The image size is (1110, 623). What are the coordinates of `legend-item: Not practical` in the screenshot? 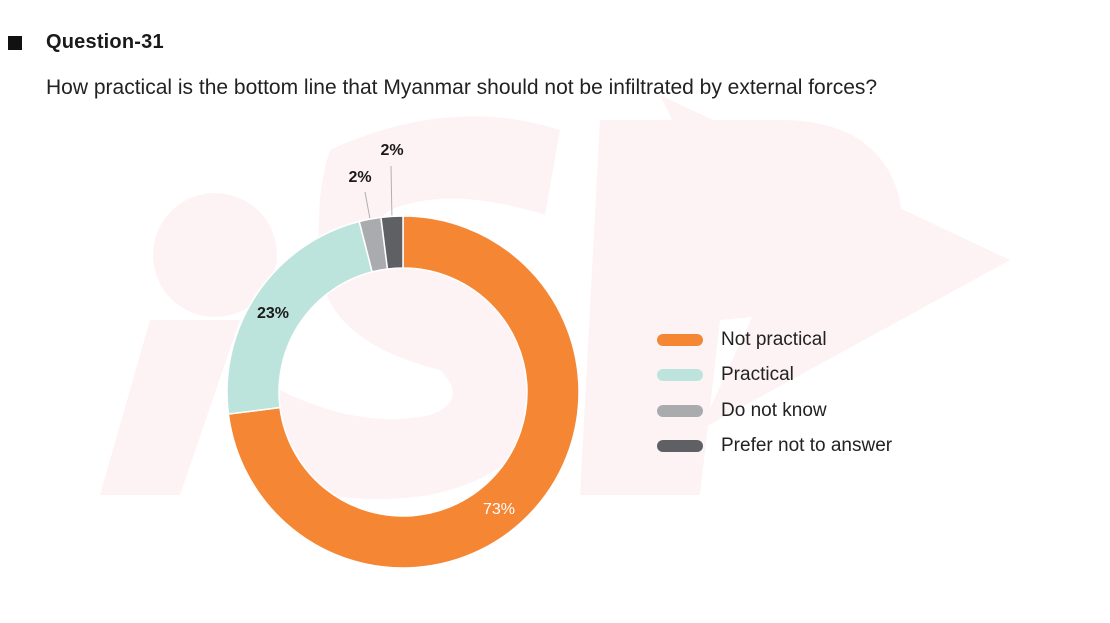 It's located at (774, 340).